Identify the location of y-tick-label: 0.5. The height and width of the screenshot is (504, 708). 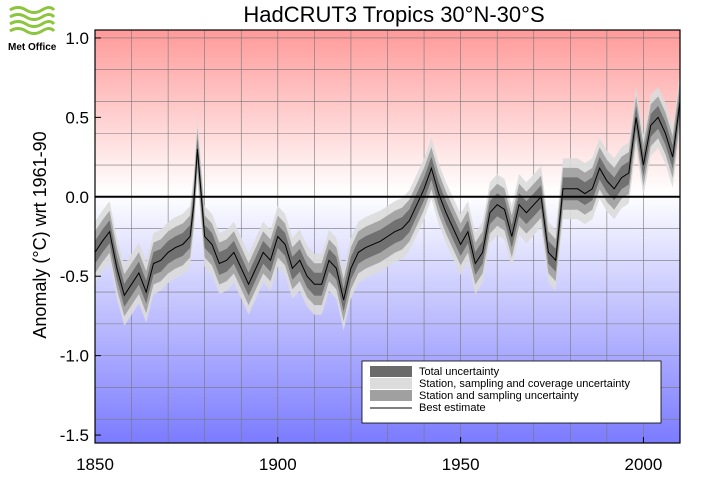
(77, 117).